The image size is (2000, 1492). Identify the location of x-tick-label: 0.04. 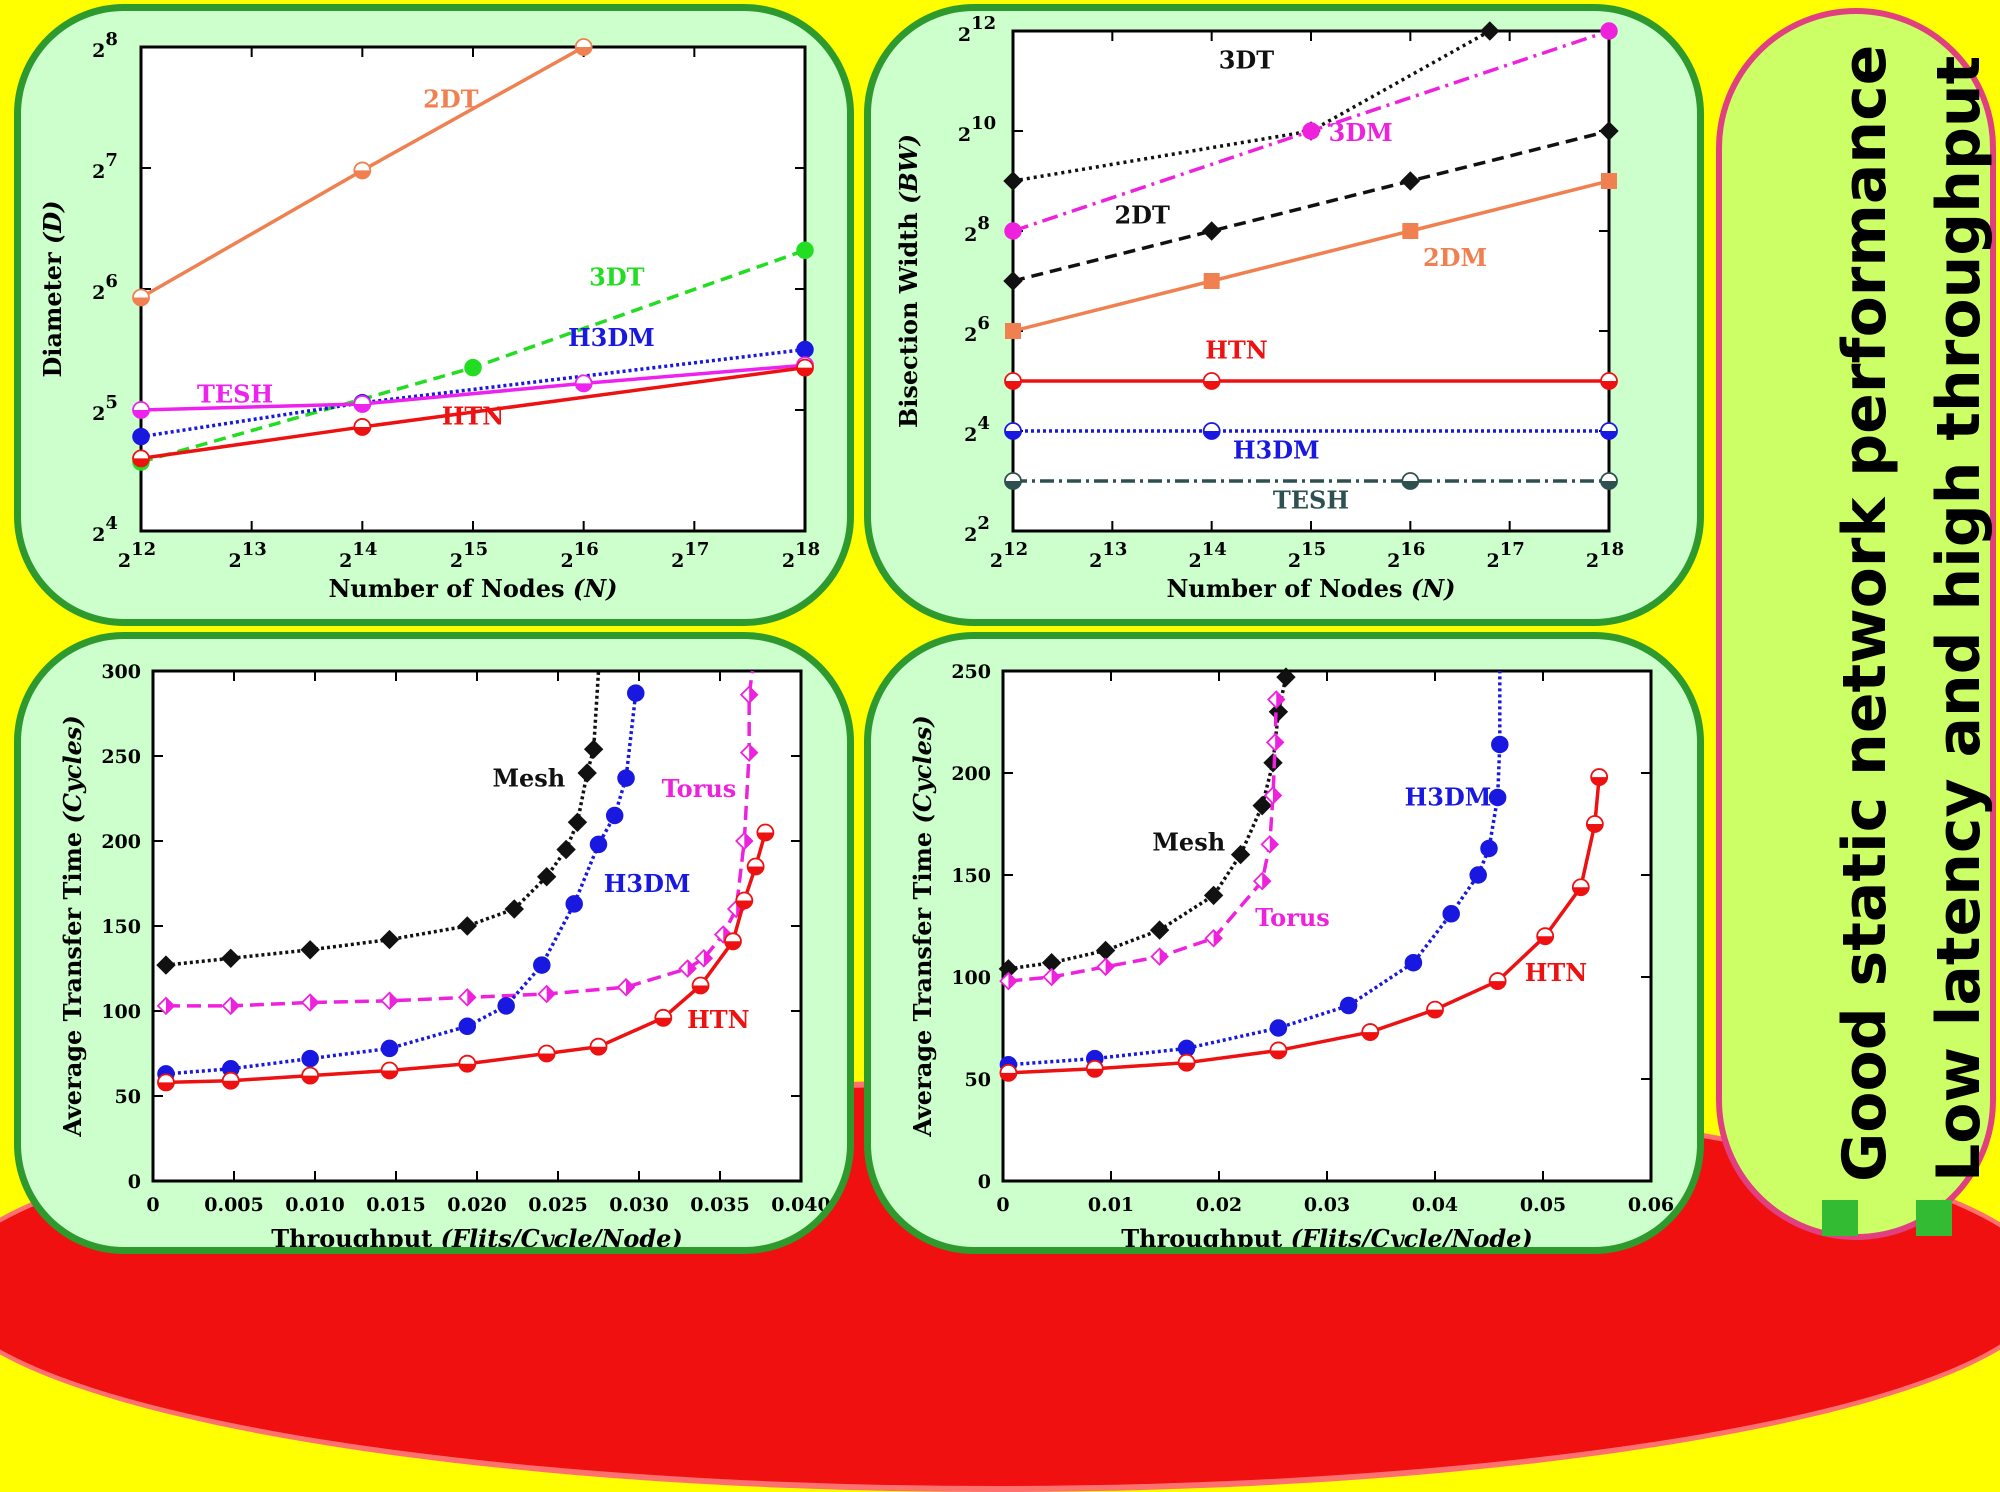
(1435, 1205).